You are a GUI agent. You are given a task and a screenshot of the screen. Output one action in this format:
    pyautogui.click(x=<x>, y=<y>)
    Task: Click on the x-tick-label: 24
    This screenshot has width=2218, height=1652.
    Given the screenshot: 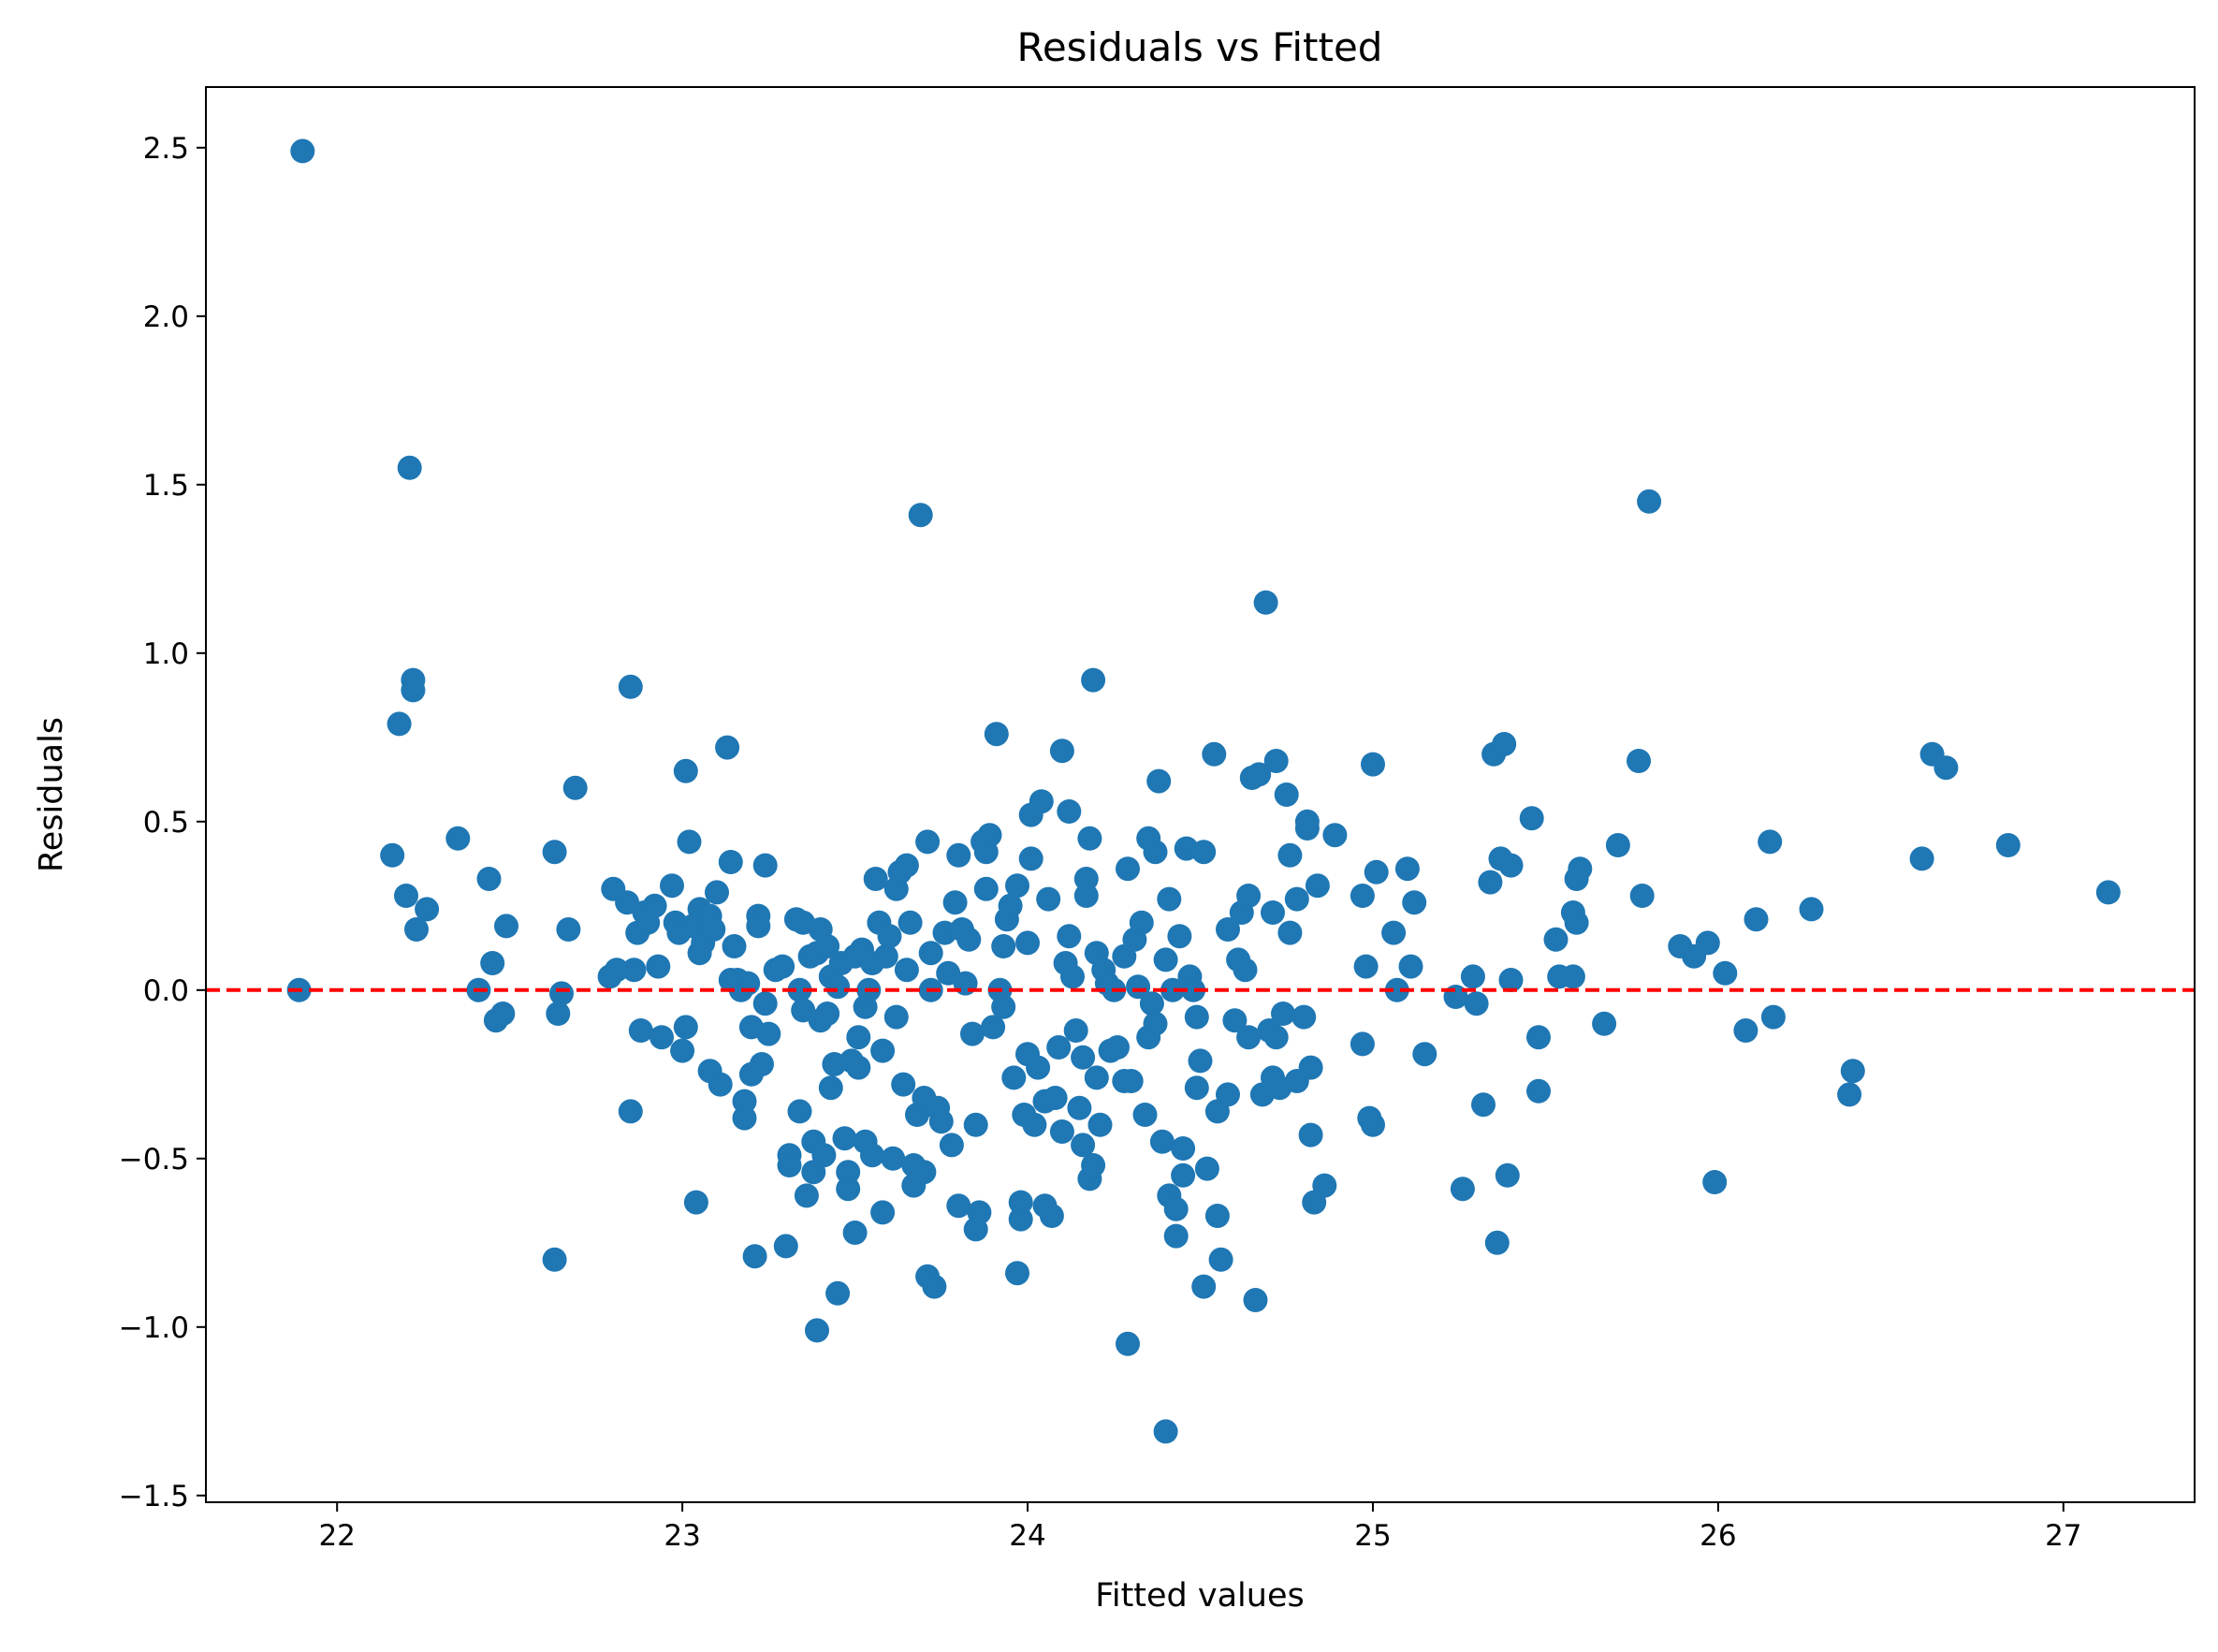 What is the action you would take?
    pyautogui.click(x=1027, y=1536)
    